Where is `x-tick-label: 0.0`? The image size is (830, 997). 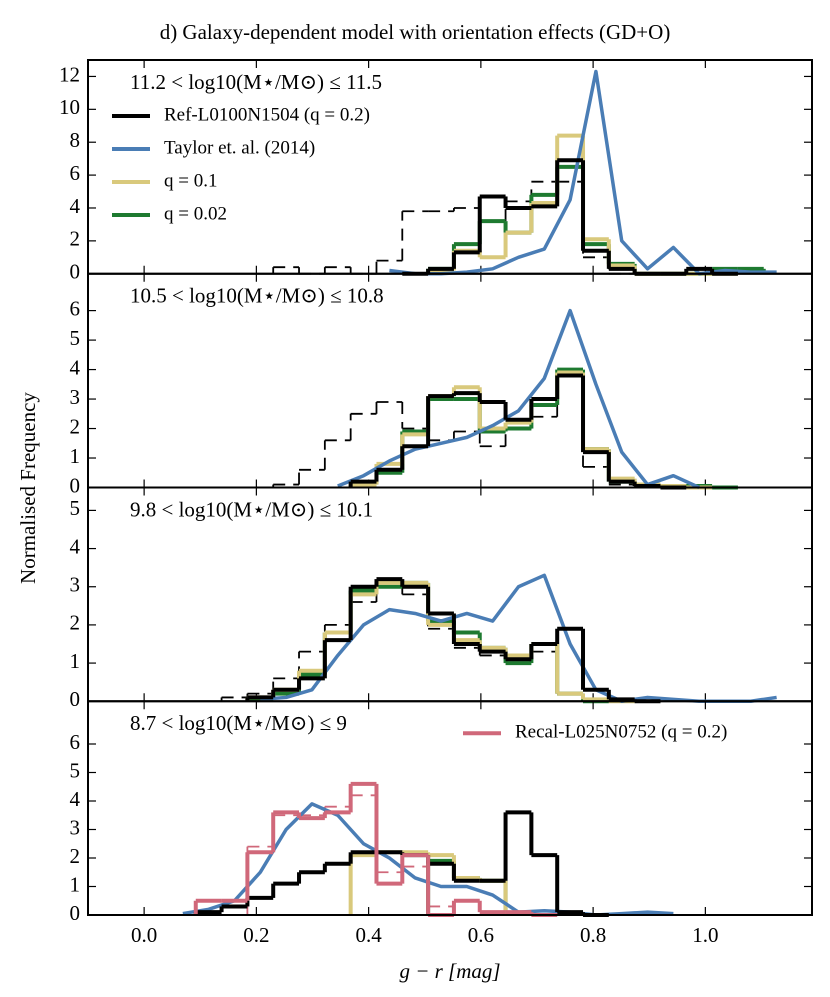
x-tick-label: 0.0 is located at coordinates (144, 935).